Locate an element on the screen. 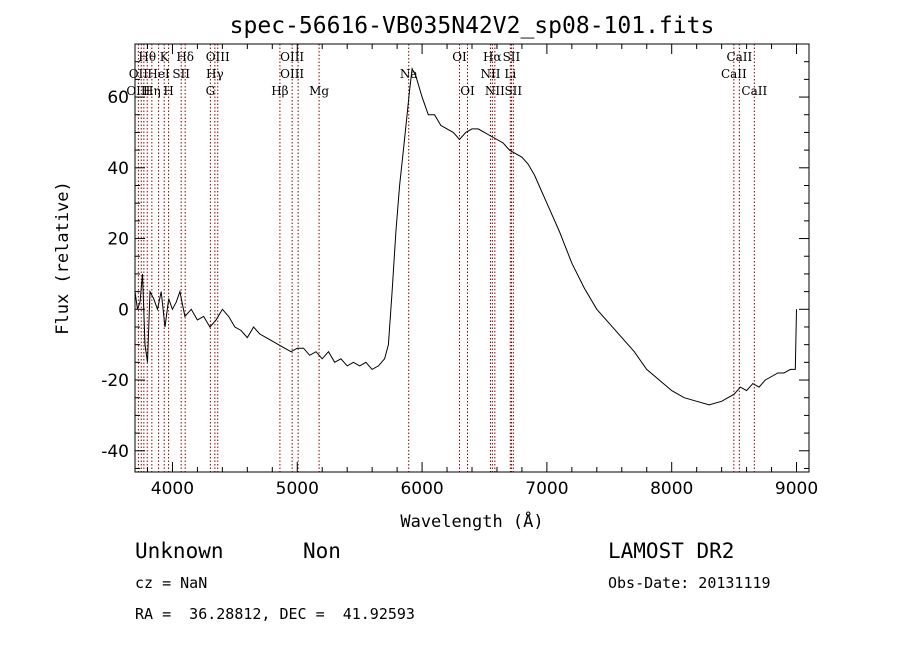  line-label: H is located at coordinates (168, 91).